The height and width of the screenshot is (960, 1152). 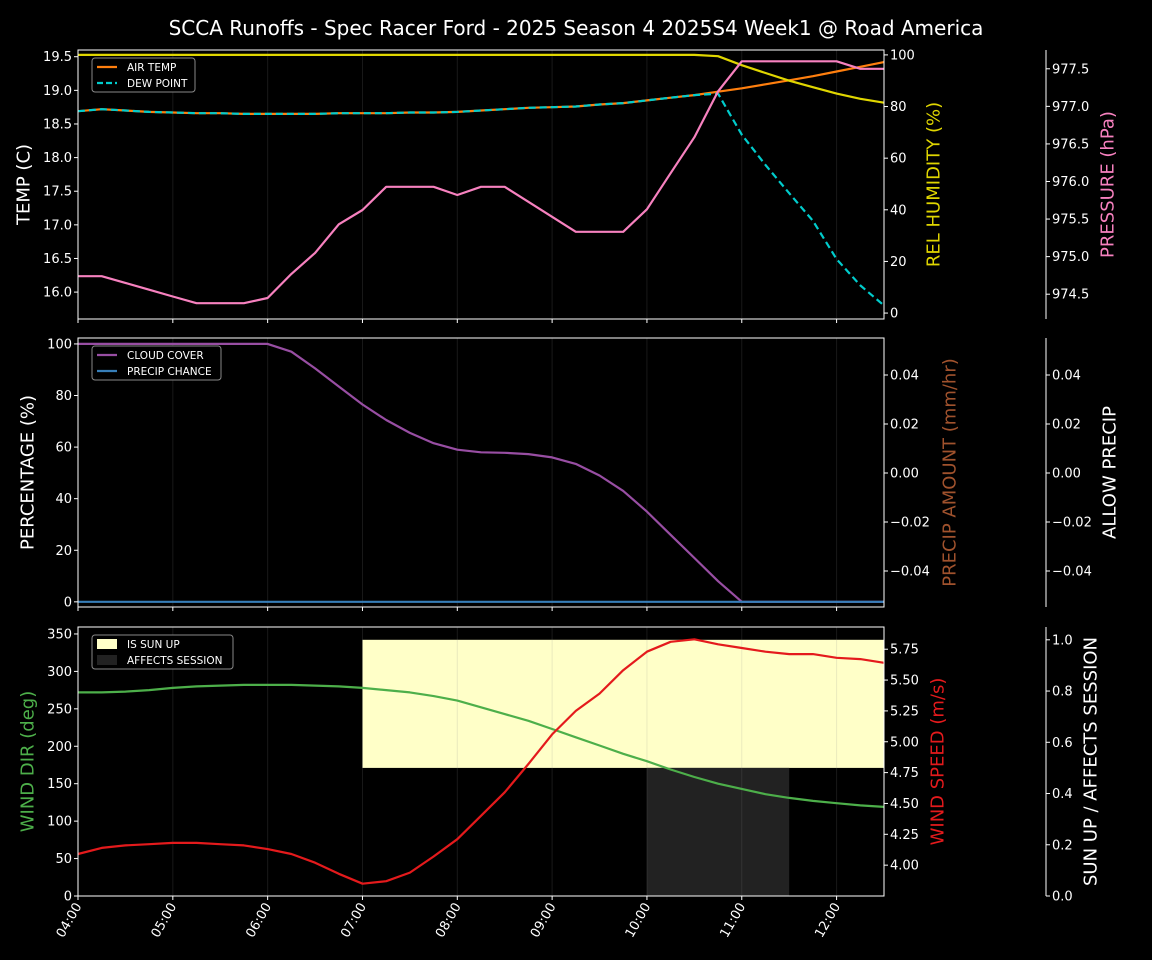 I want to click on legend-label: AIR TEMP, so click(x=151, y=68).